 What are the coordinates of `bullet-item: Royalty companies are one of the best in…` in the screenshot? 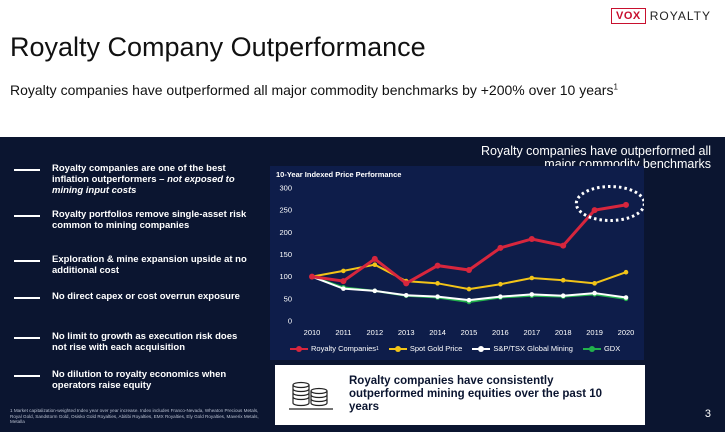 It's located at (135, 179).